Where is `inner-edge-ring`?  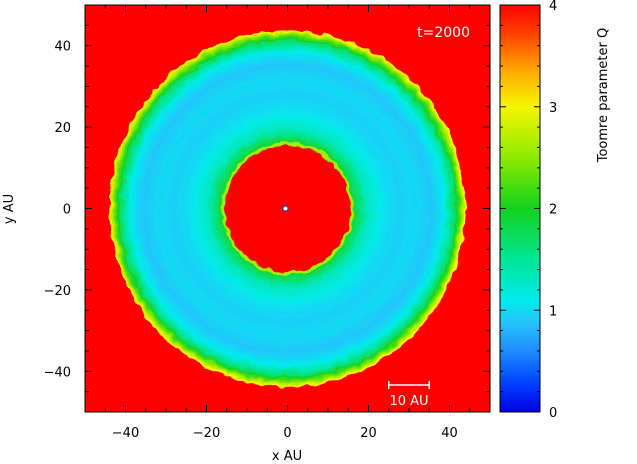 inner-edge-ring is located at coordinates (287, 208).